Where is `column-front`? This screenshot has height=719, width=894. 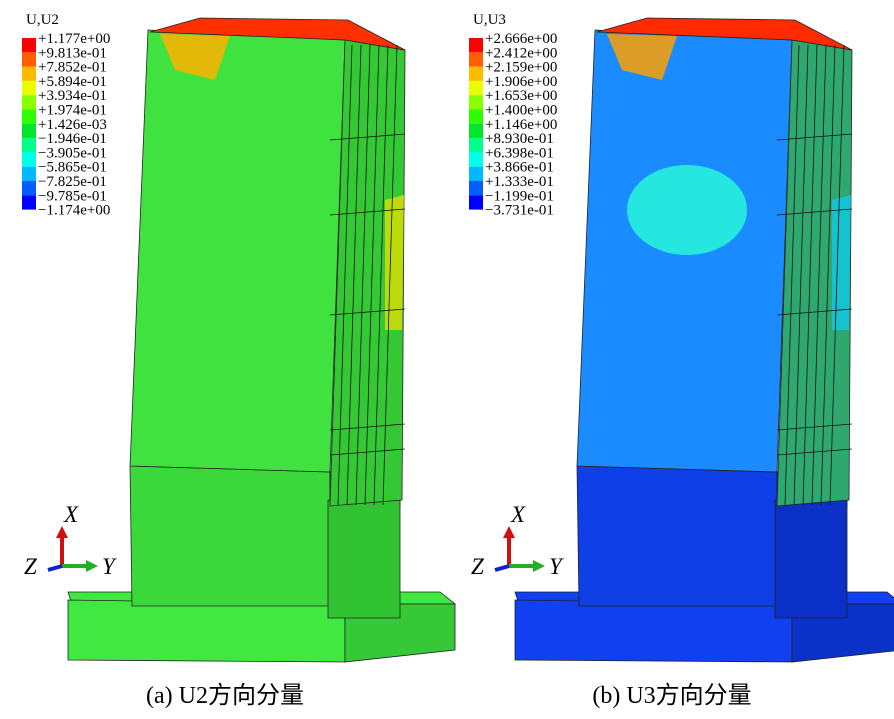
column-front is located at coordinates (237, 251).